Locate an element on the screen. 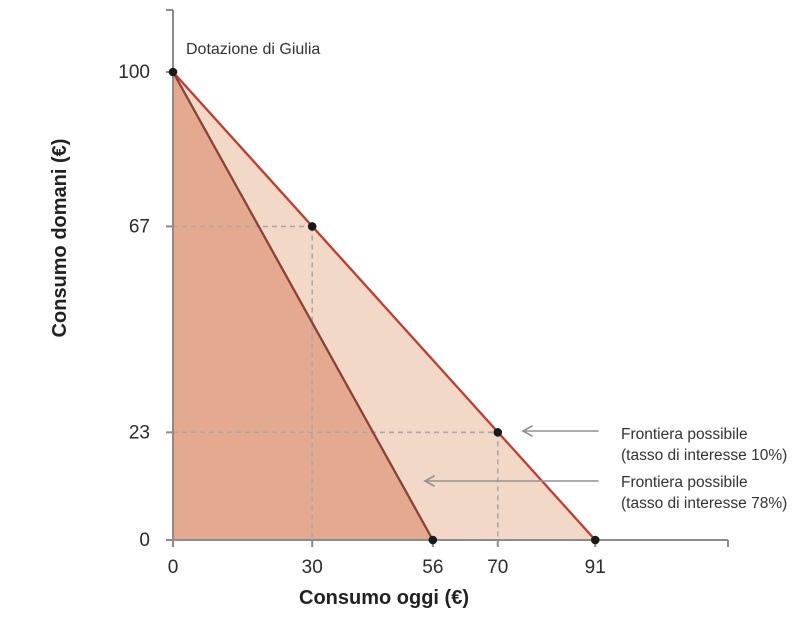 This screenshot has width=809, height=618. x-tick-label: 91 is located at coordinates (595, 567).